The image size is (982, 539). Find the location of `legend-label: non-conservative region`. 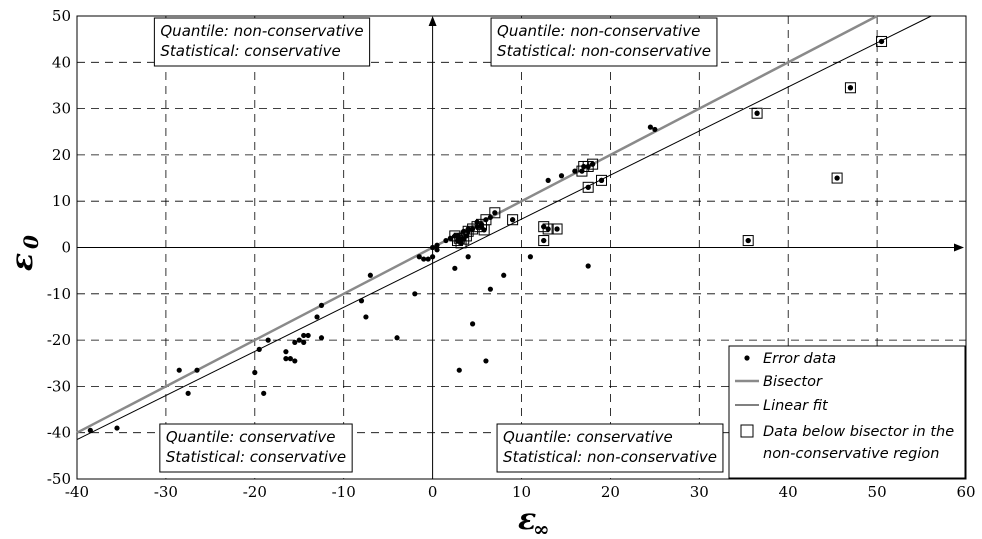

legend-label: non-conservative region is located at coordinates (851, 454).